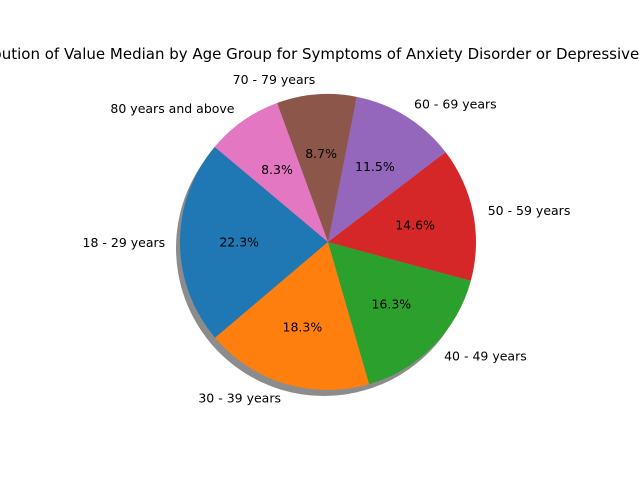  What do you see at coordinates (455, 103) in the screenshot?
I see `slice-label-60-69-years: 60 - 69 years` at bounding box center [455, 103].